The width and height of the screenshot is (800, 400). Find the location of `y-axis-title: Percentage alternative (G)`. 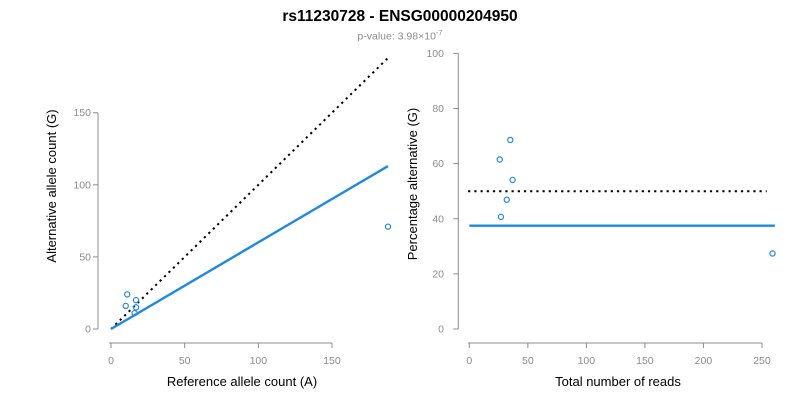

y-axis-title: Percentage alternative (G) is located at coordinates (412, 184).